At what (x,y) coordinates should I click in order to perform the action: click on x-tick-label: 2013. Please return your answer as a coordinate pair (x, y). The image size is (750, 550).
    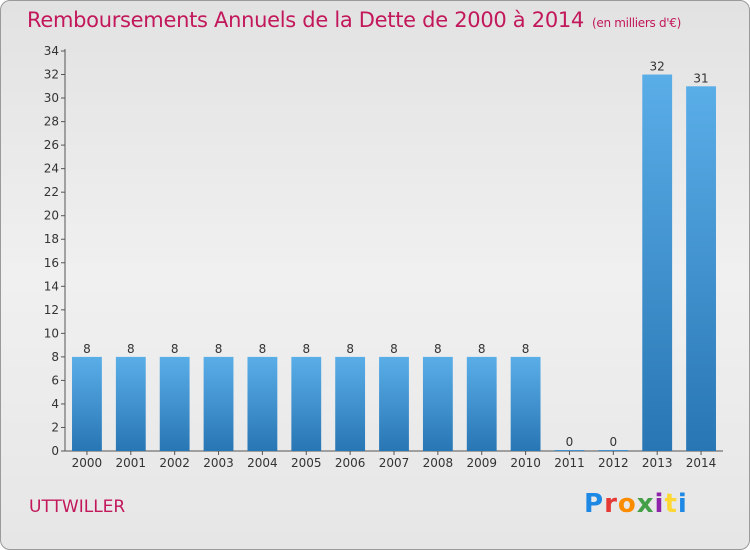
    Looking at the image, I should click on (657, 463).